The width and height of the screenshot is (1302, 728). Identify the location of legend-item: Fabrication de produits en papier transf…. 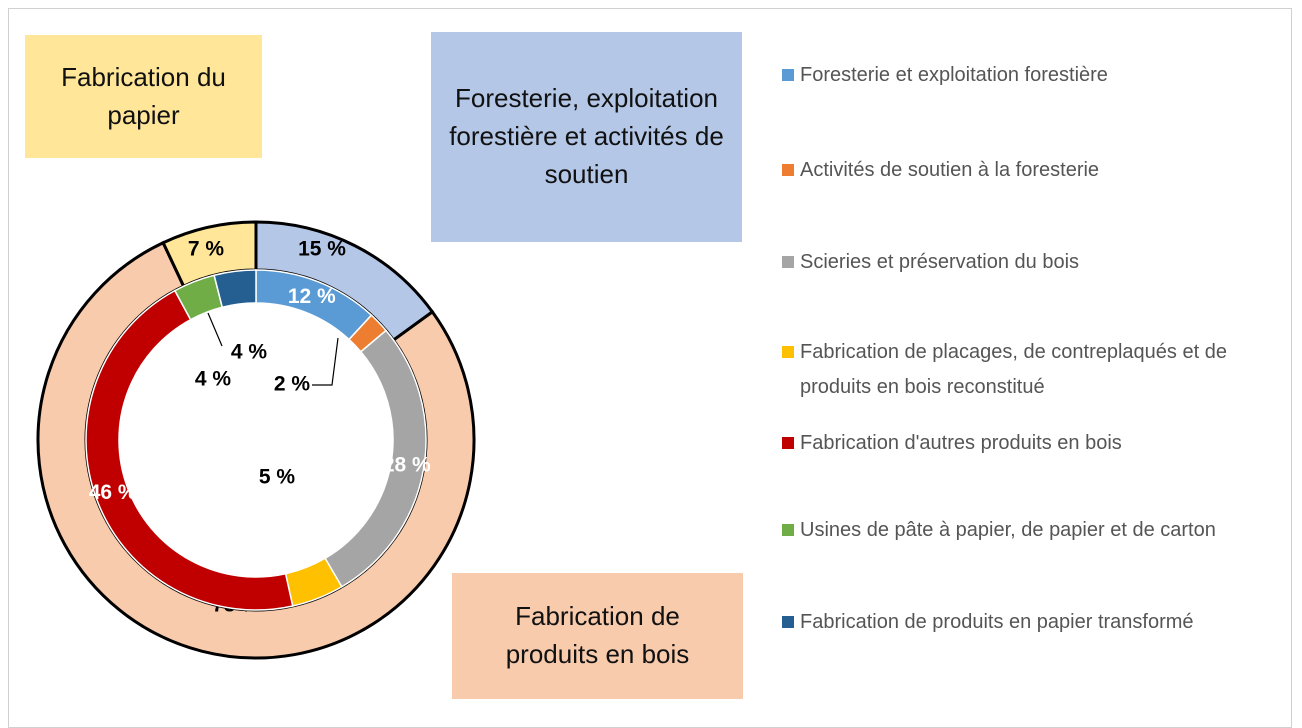
(1026, 622).